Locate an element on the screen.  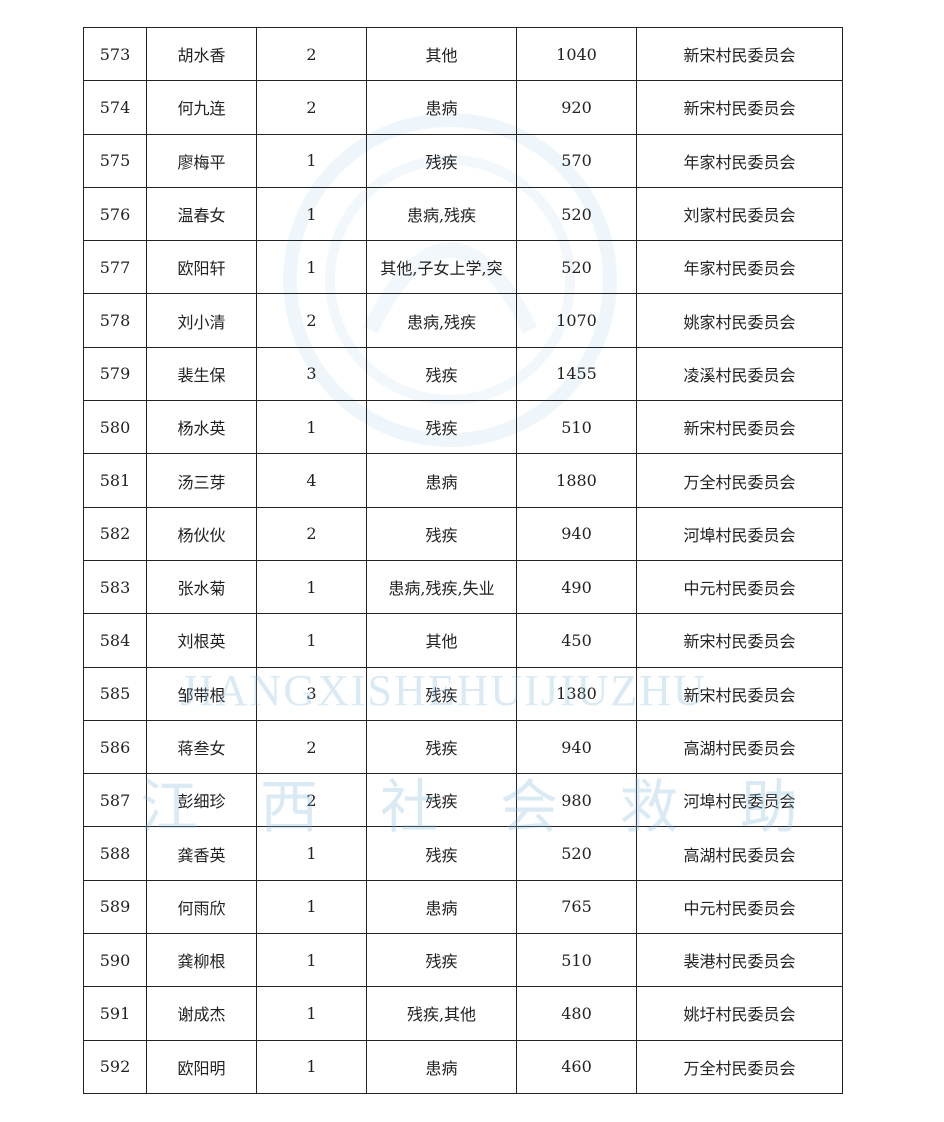
row-number-cell: 586 is located at coordinates (115, 747).